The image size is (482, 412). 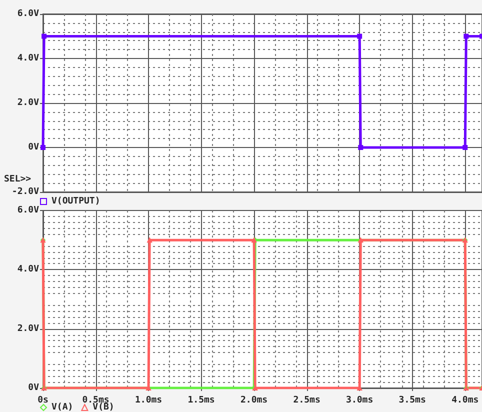 I want to click on x-tick-label: 1.5ms, so click(x=201, y=401).